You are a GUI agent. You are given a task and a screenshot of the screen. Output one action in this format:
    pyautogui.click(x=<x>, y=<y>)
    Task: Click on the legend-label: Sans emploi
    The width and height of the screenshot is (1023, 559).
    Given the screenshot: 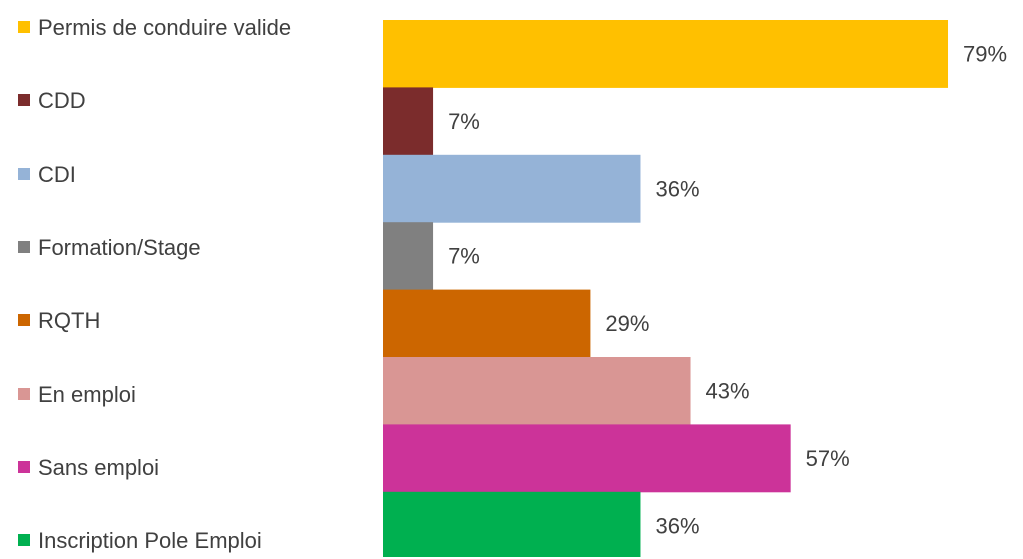 What is the action you would take?
    pyautogui.click(x=99, y=467)
    